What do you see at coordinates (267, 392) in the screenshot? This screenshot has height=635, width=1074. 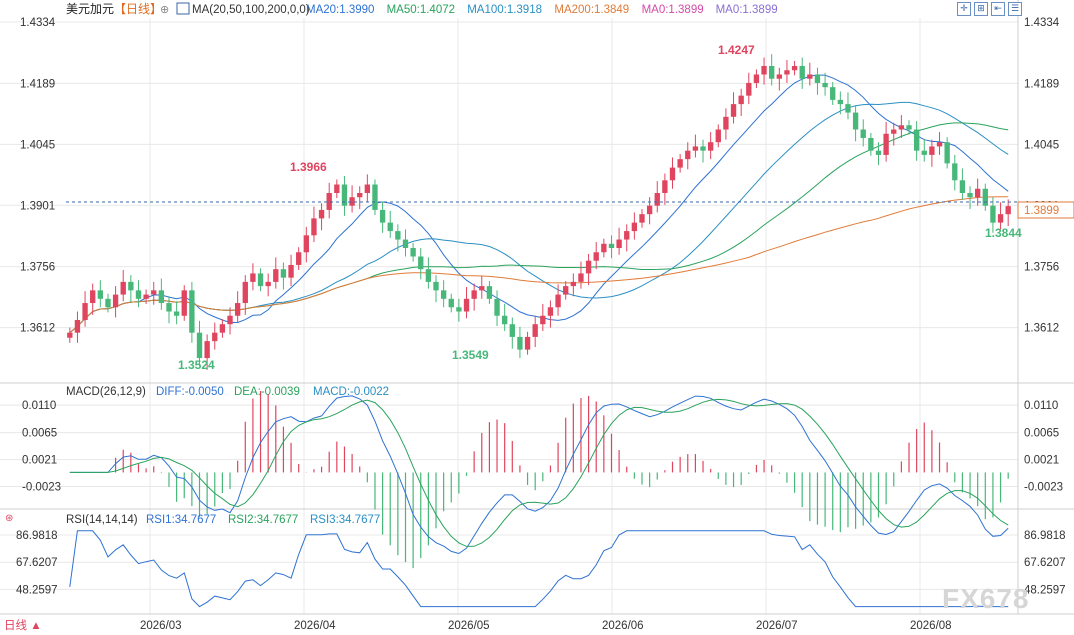 I see `macd-dea: DEA:-0.0039` at bounding box center [267, 392].